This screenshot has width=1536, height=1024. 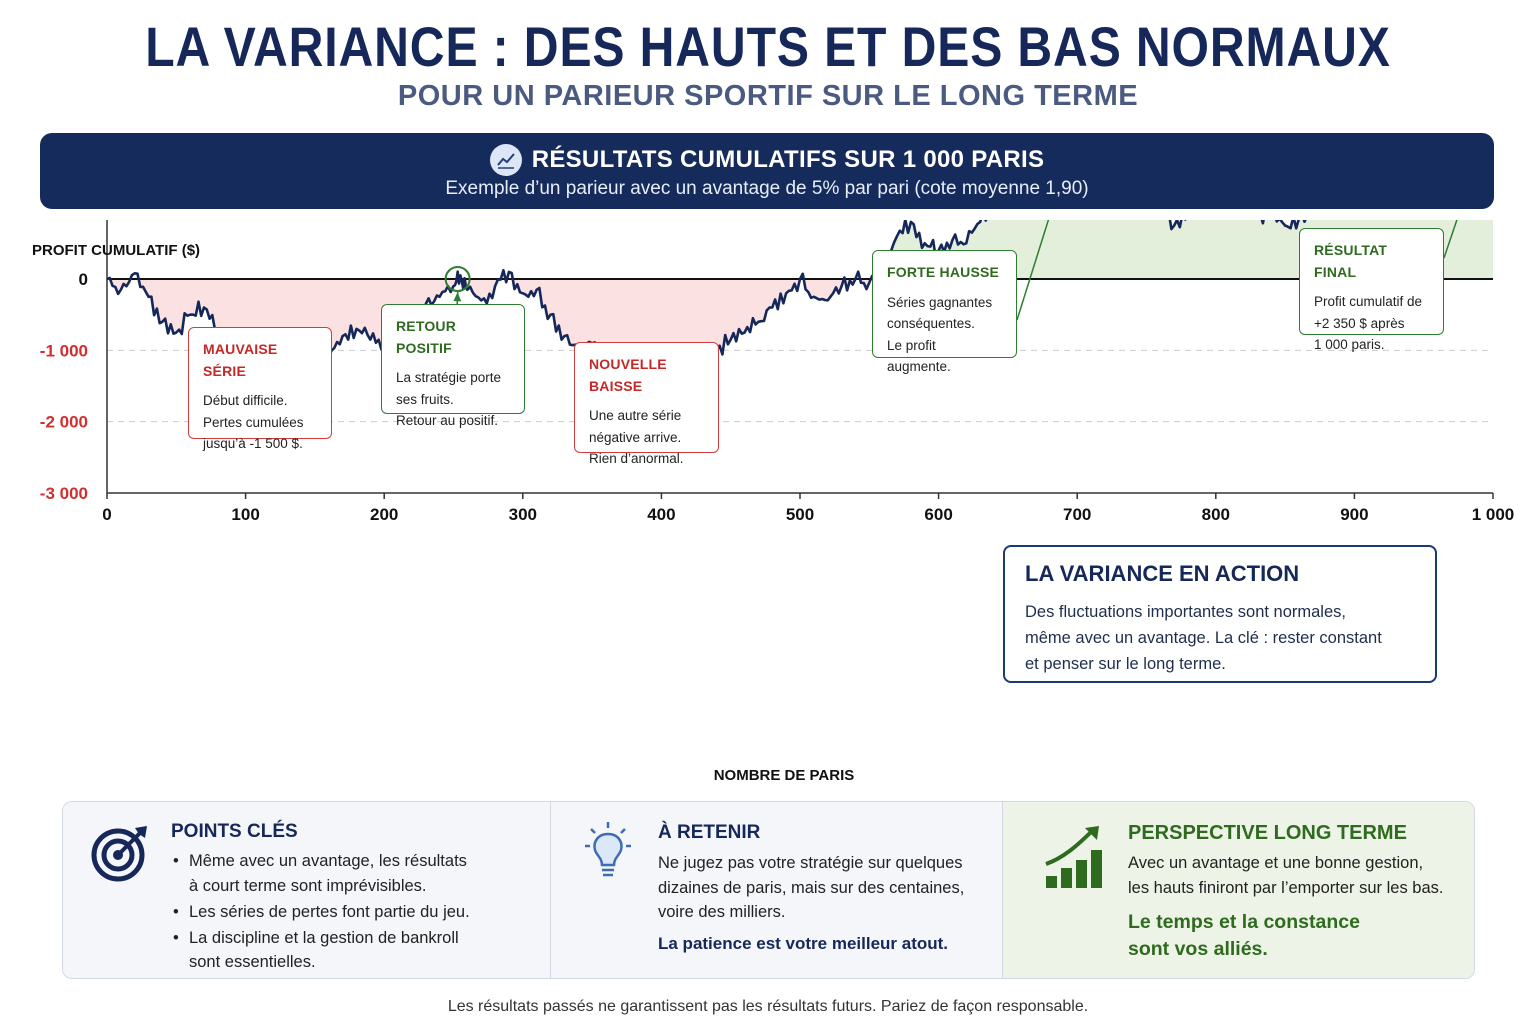 What do you see at coordinates (64, 422) in the screenshot?
I see `y-tick-label: -2 000` at bounding box center [64, 422].